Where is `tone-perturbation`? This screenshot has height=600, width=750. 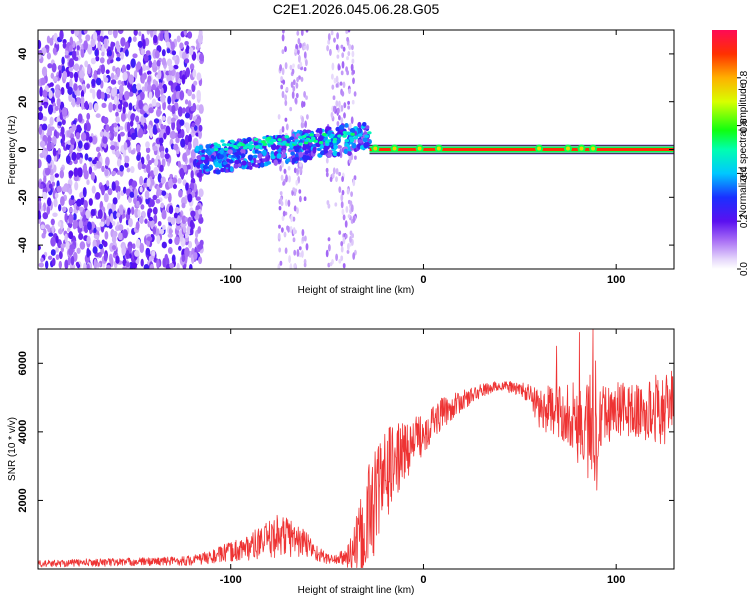 tone-perturbation is located at coordinates (539, 148).